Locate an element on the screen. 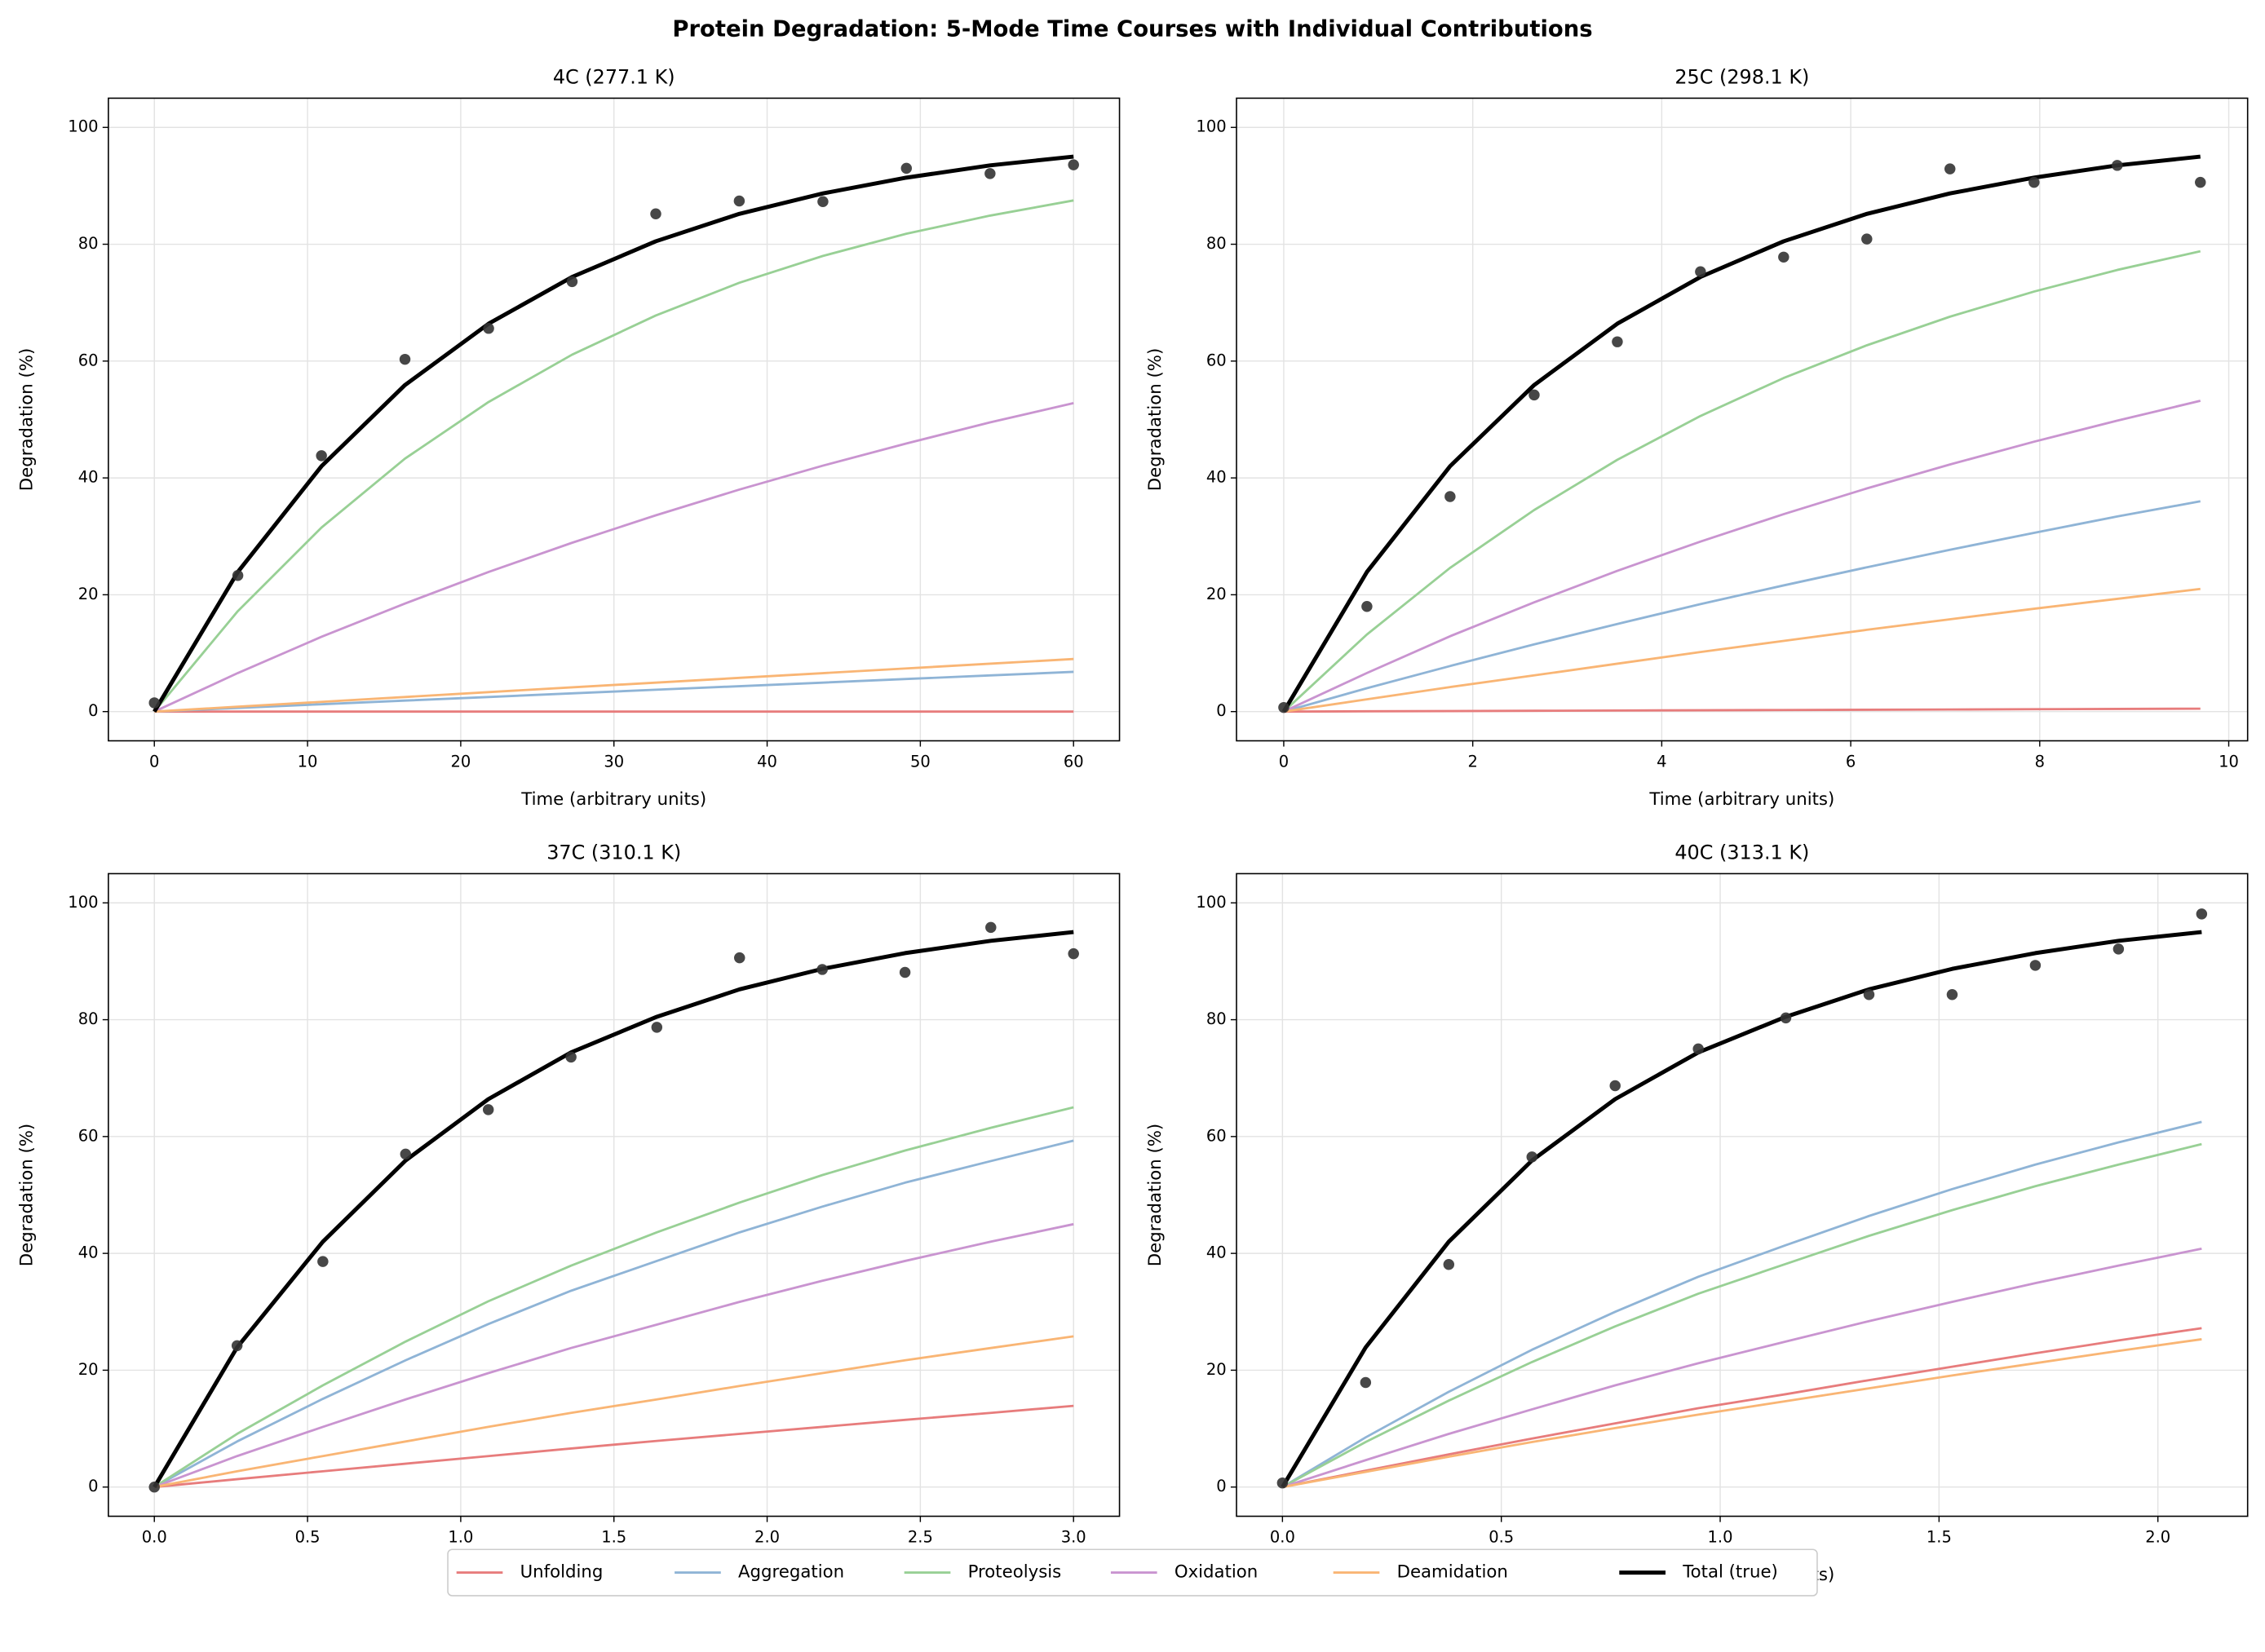  x-tick-label: 1.0 is located at coordinates (461, 1537).